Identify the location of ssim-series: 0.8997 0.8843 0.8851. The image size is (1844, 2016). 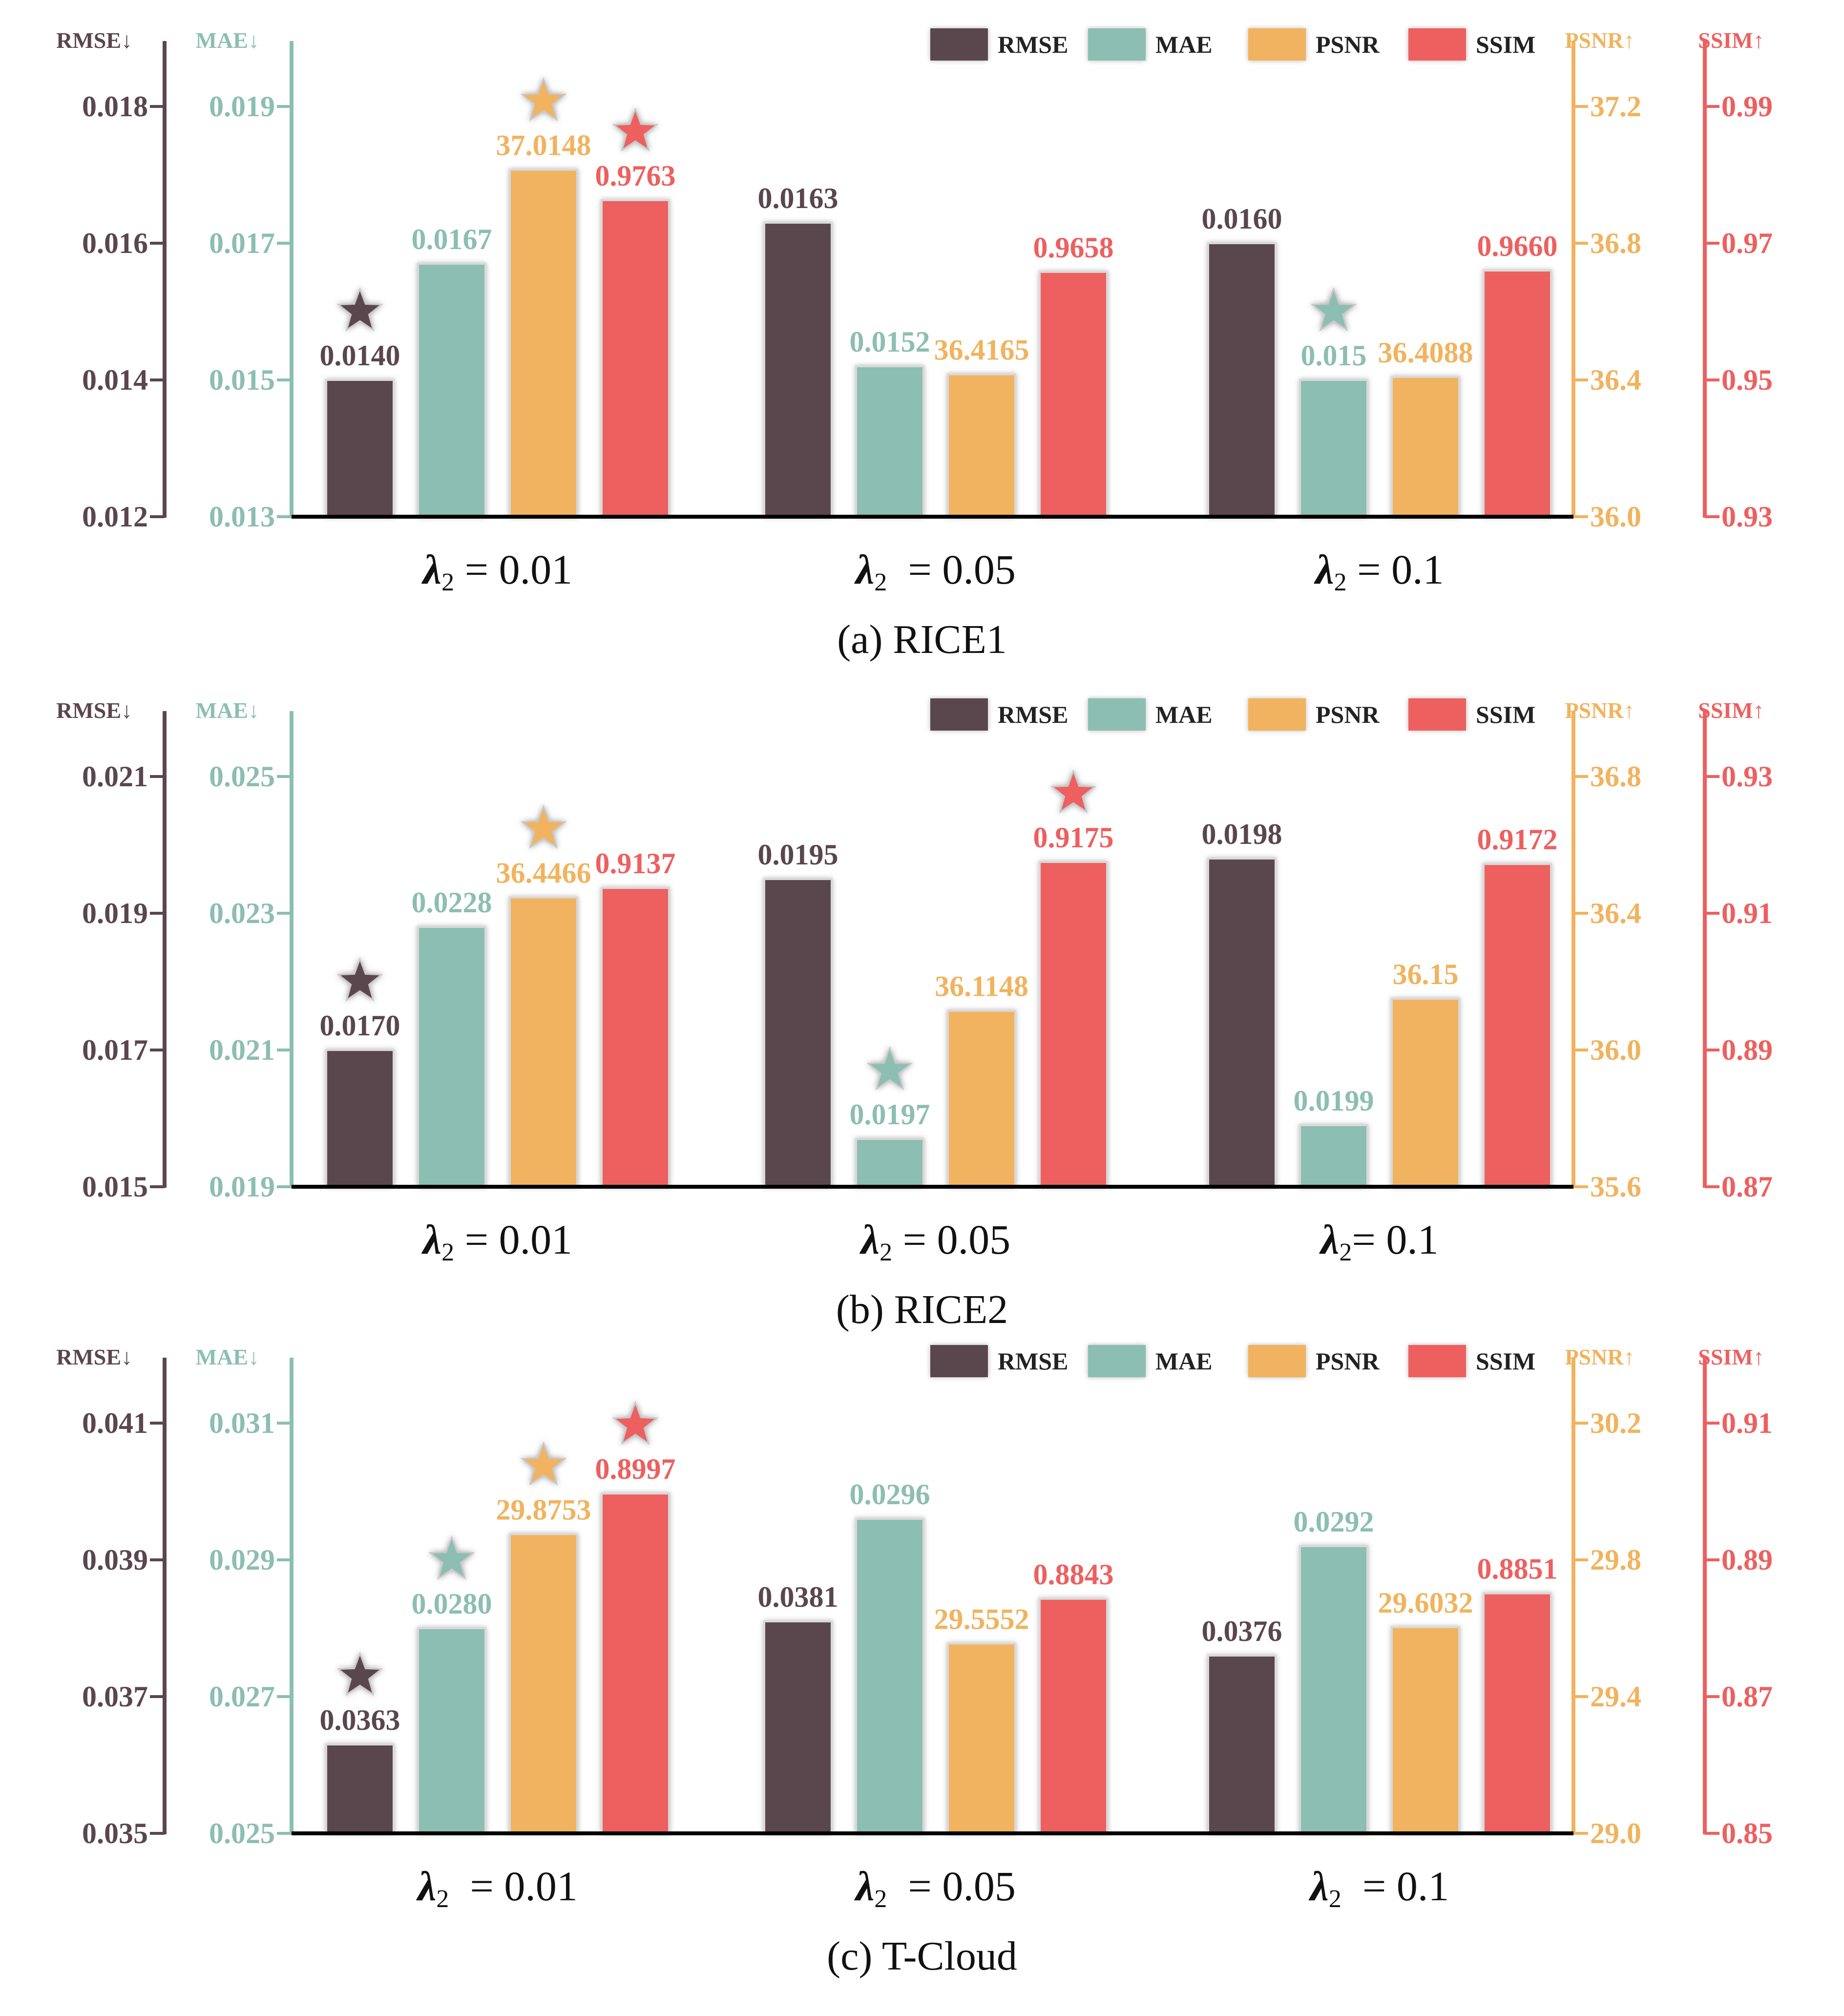
(1076, 1617).